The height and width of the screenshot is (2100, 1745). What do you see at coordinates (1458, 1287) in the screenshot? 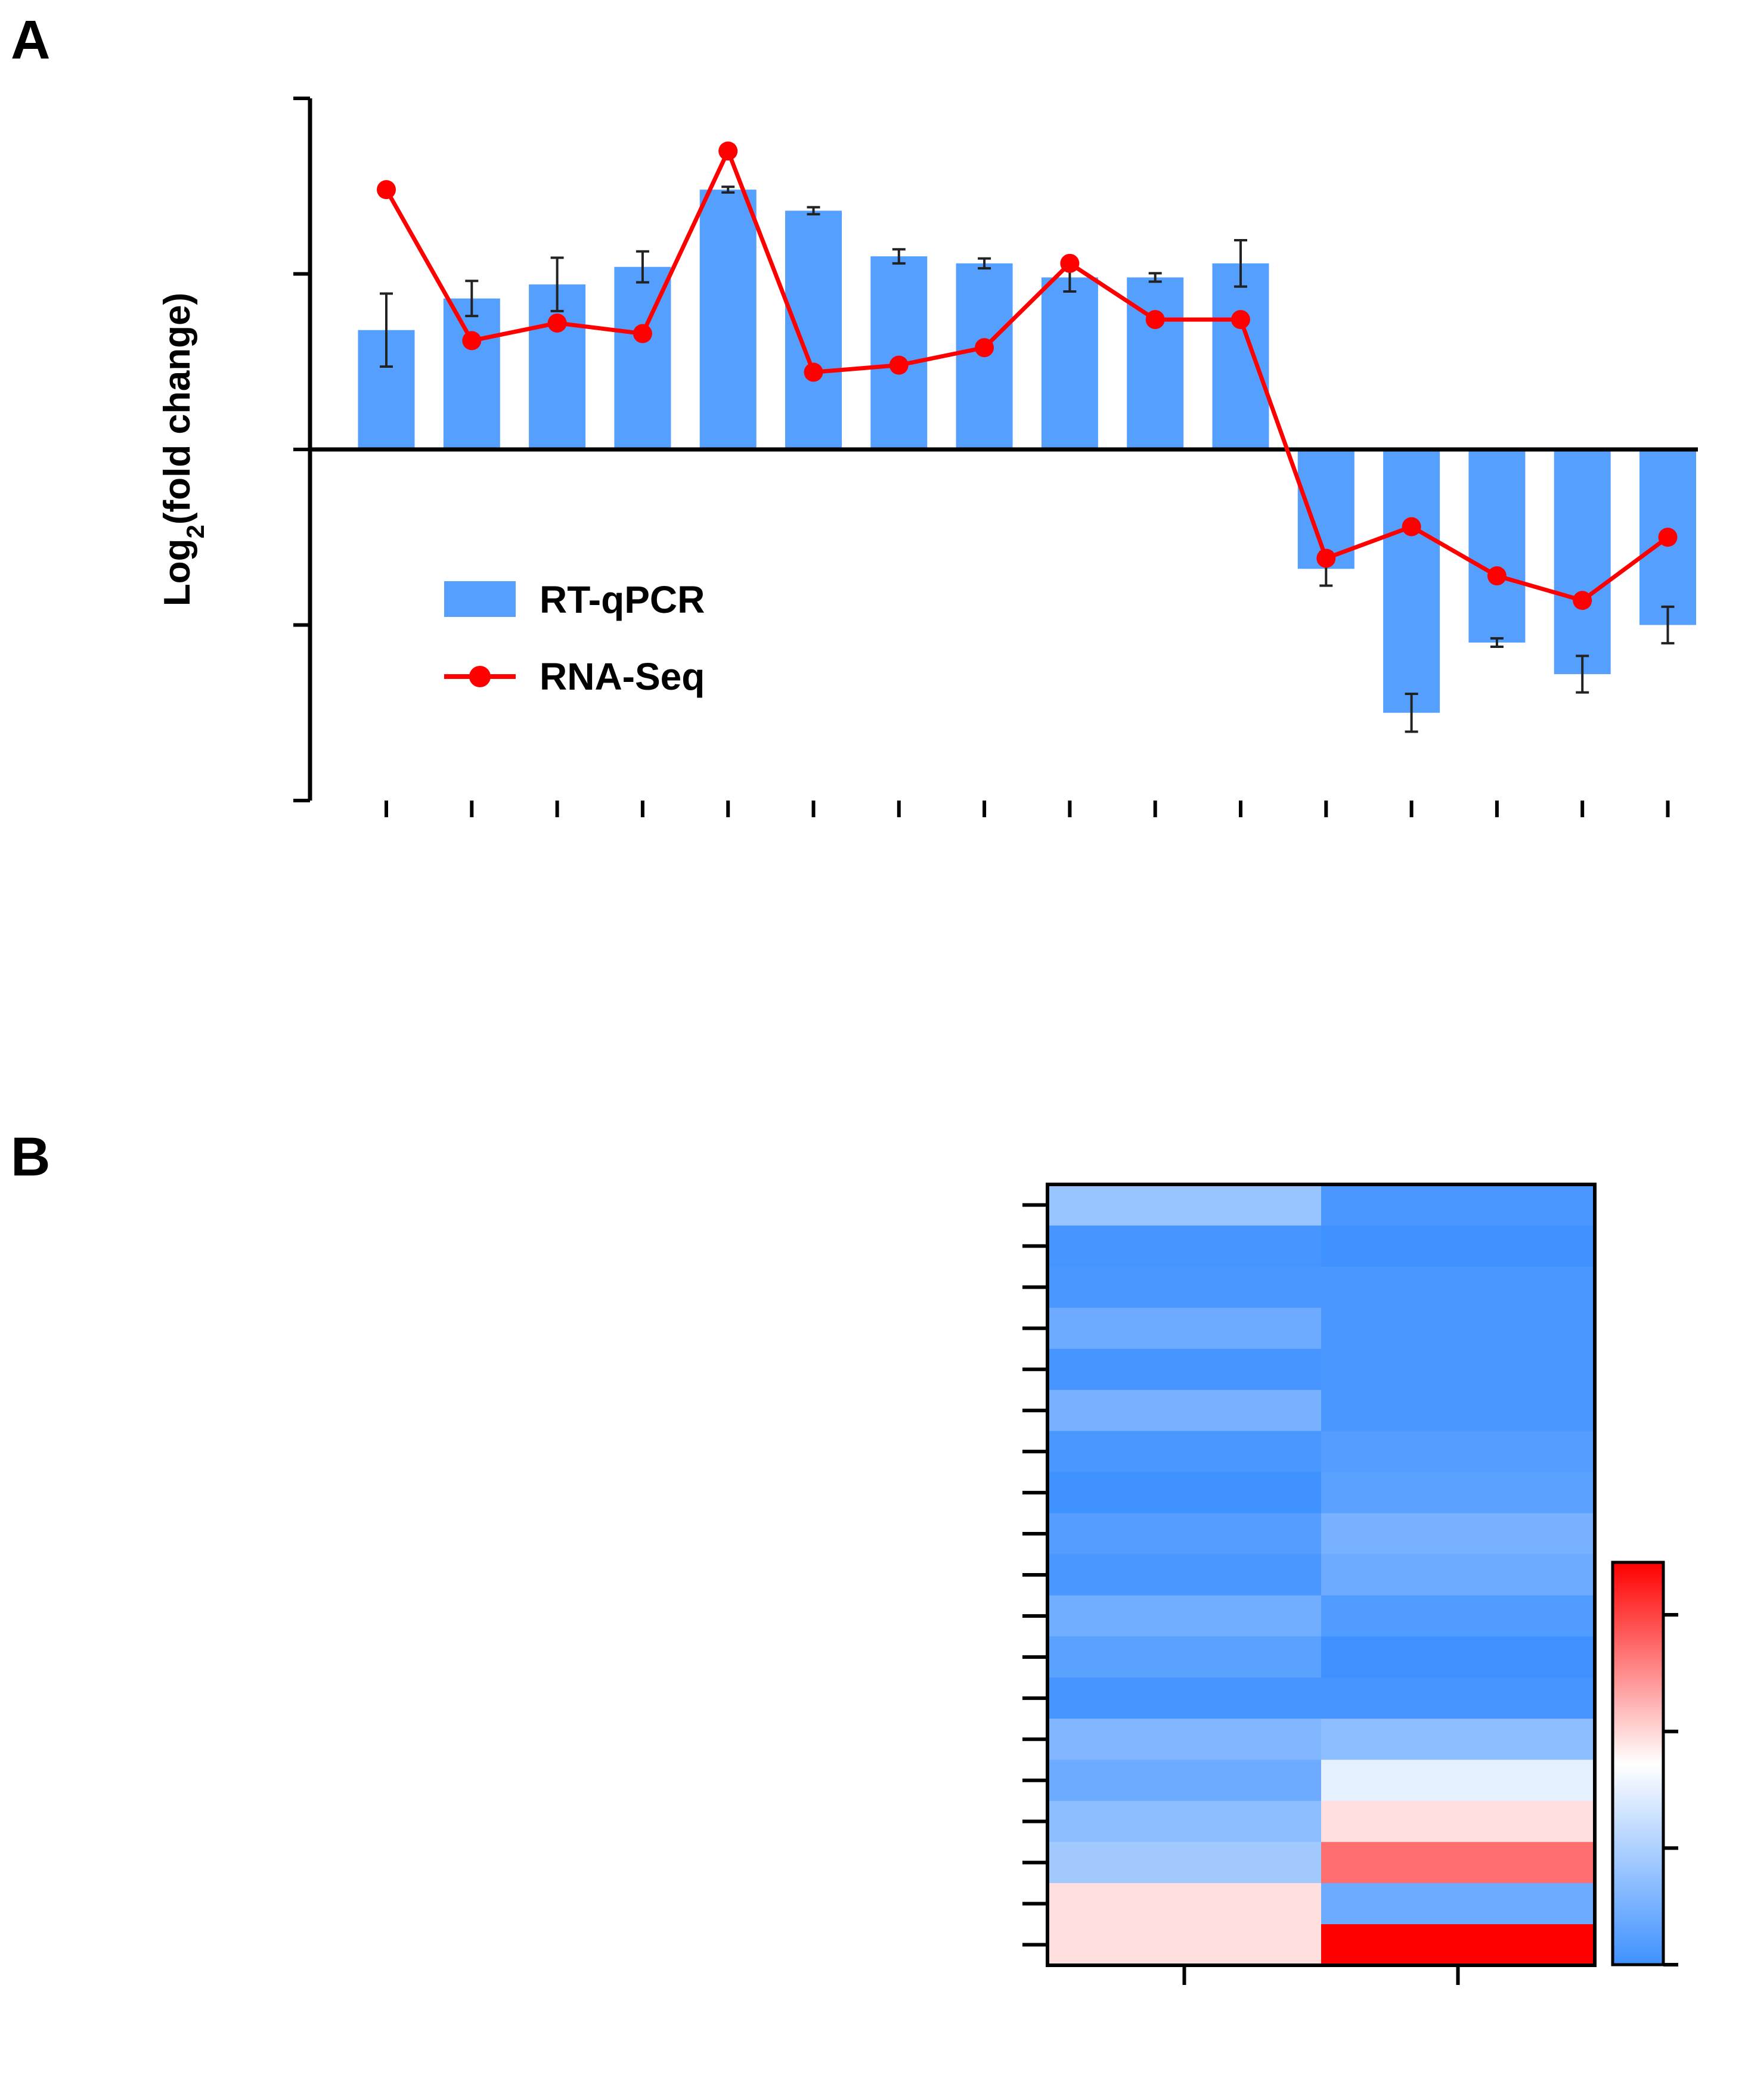
I see `cell-cofactors-prosthetic-groups-carrier-biosynthesis-up` at bounding box center [1458, 1287].